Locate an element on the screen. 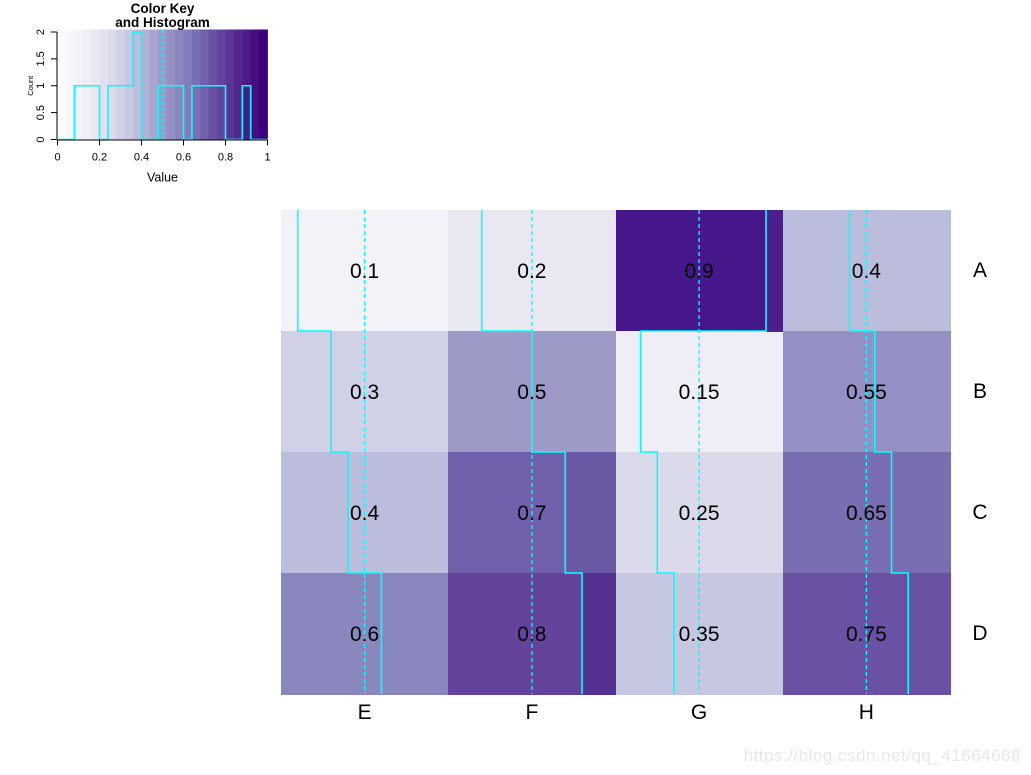  col-label-E: E is located at coordinates (364, 712).